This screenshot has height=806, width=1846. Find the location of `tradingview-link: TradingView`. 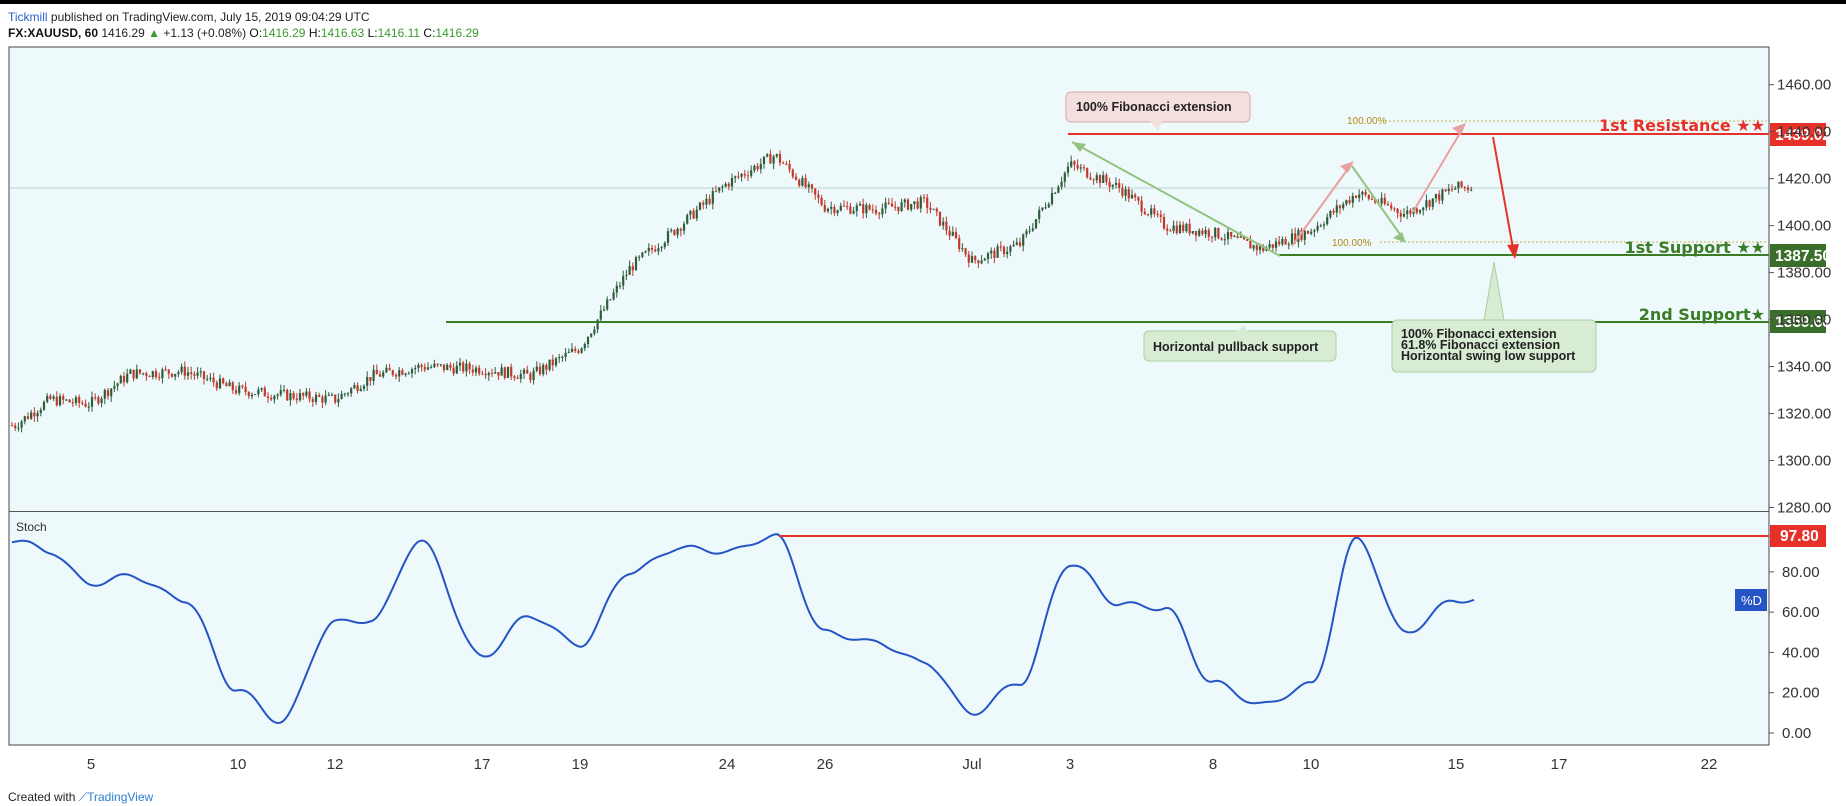

tradingview-link: TradingView is located at coordinates (120, 797).